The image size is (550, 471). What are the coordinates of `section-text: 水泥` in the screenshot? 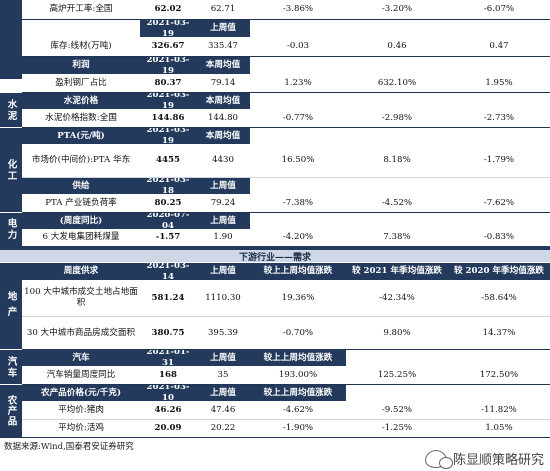 It's located at (11, 110).